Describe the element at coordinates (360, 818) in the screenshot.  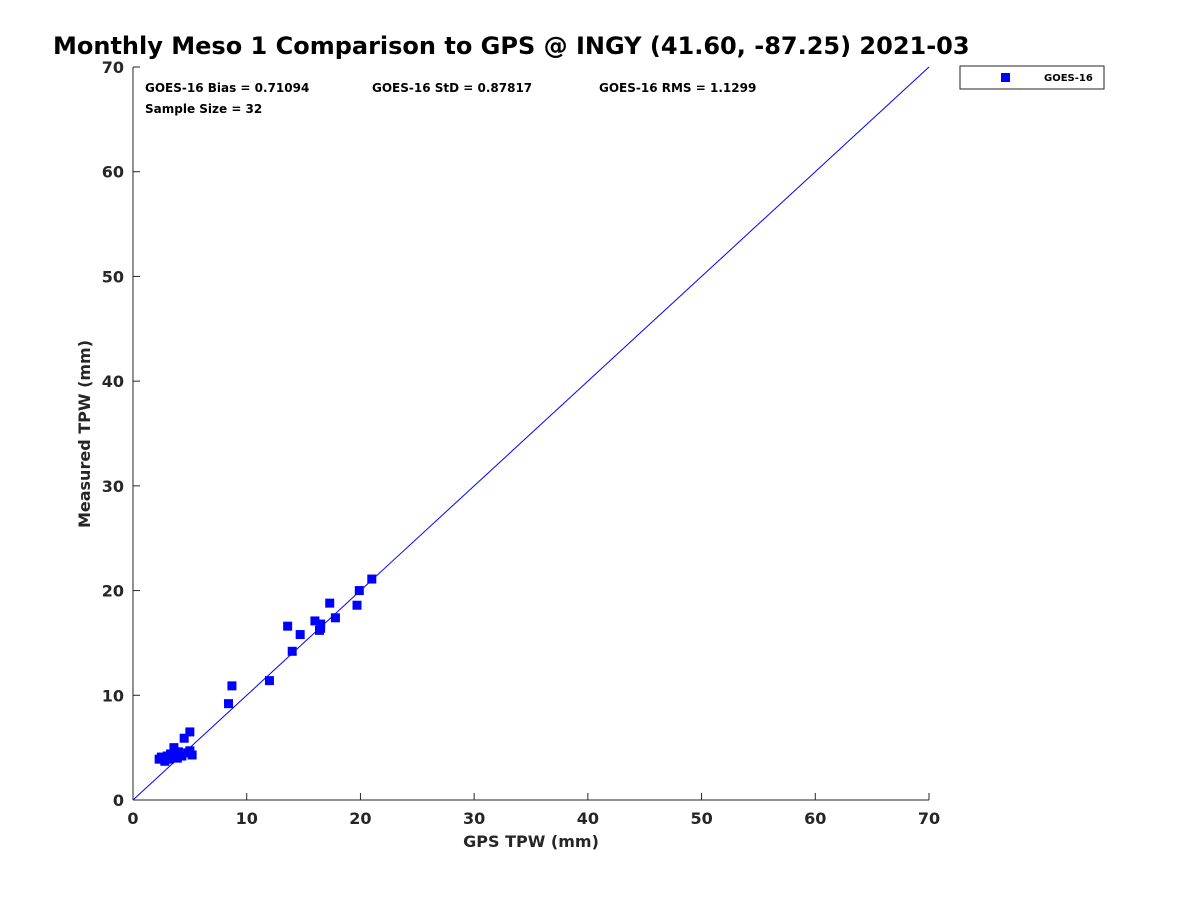
I see `x-tick-label: 20` at that location.